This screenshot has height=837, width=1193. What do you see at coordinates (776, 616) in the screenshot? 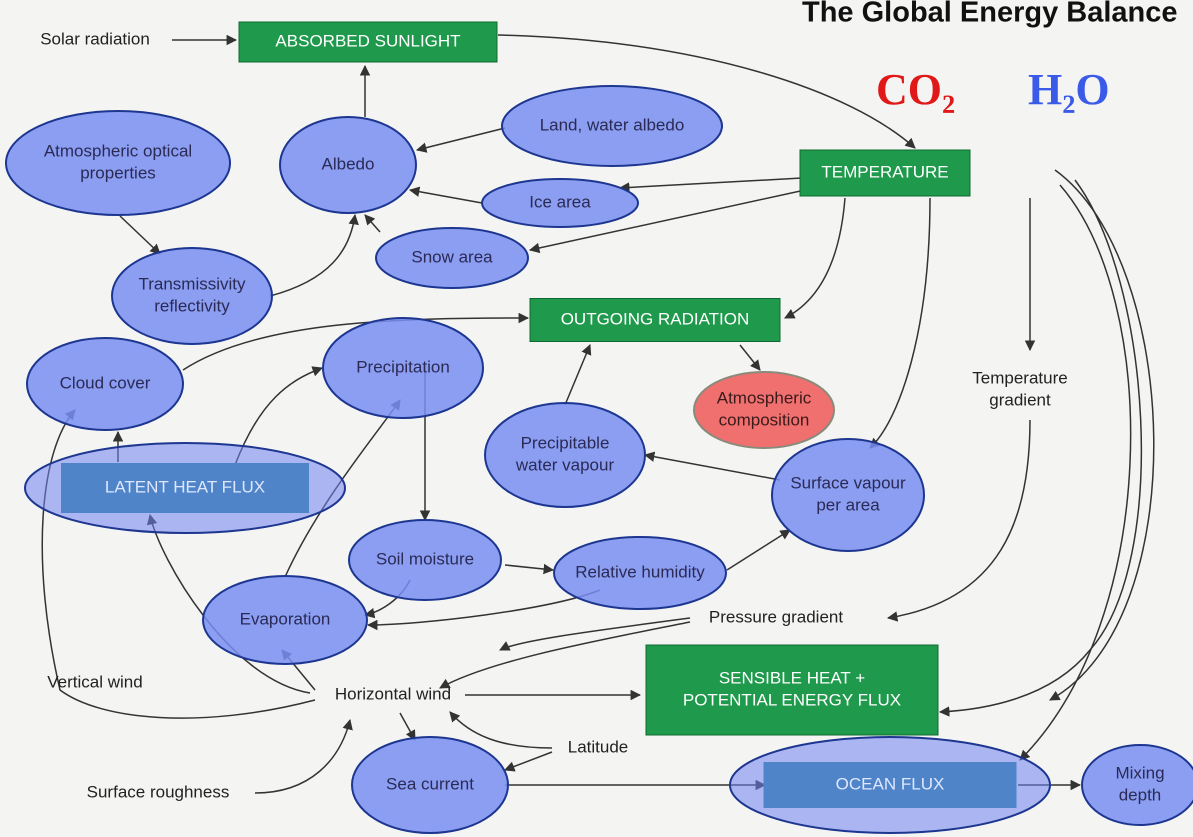
I see `node-label: Pressure gradient` at bounding box center [776, 616].